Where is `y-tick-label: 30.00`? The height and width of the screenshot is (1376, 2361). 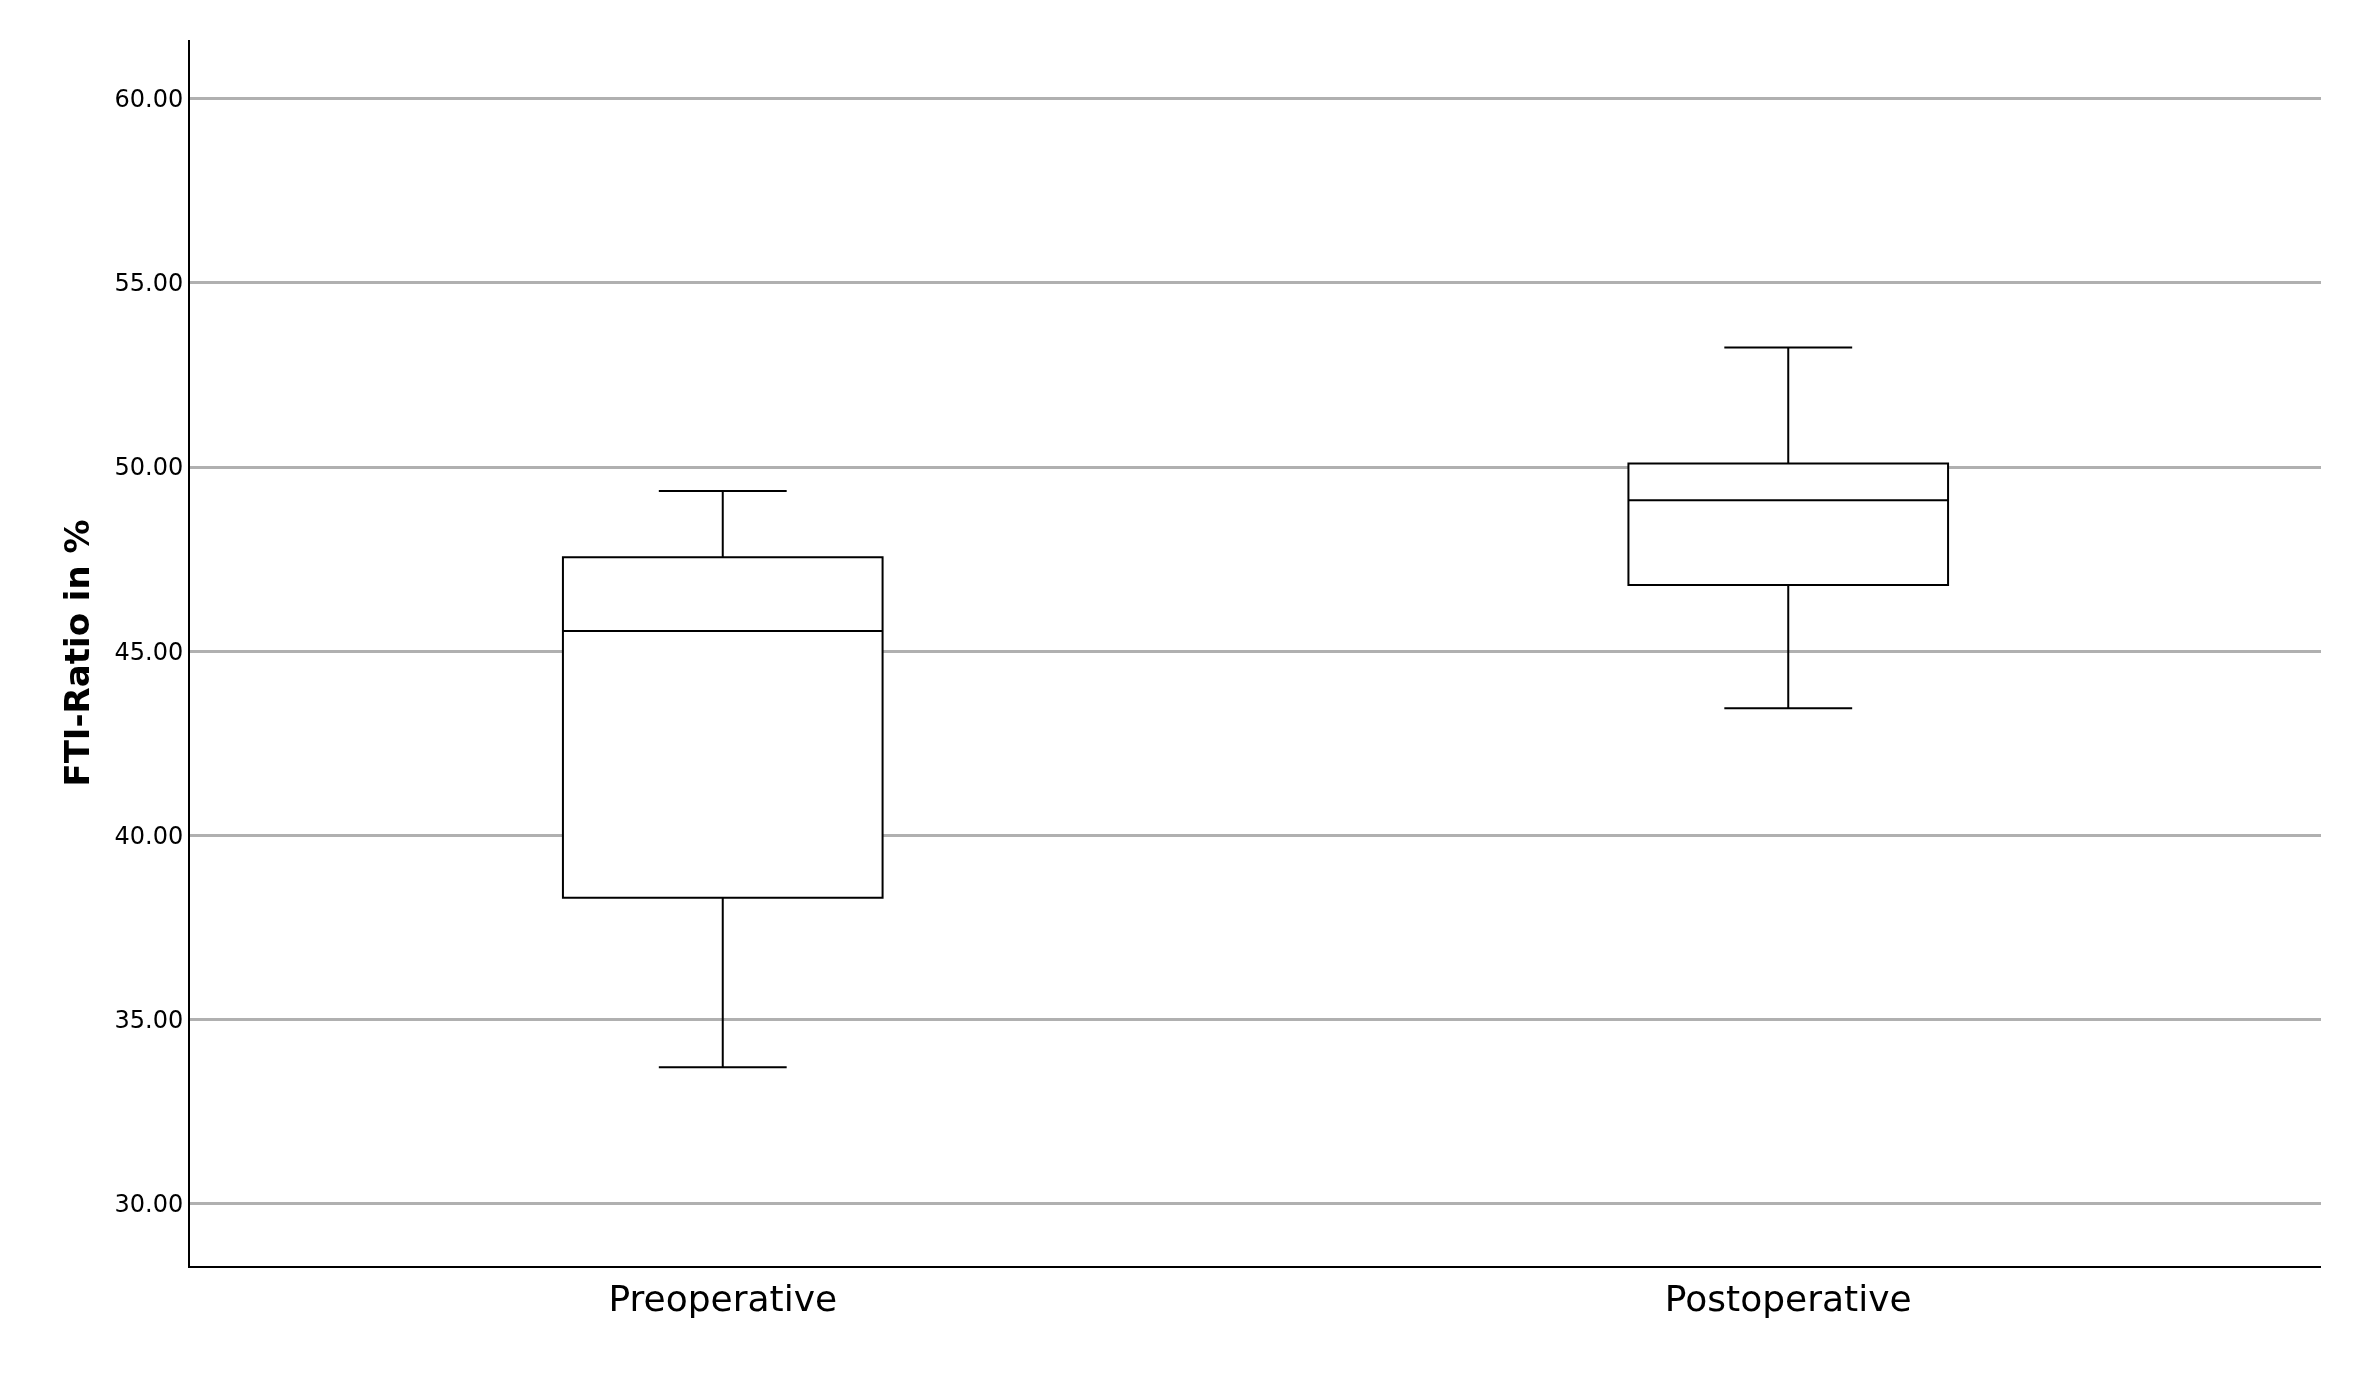
y-tick-label: 30.00 is located at coordinates (149, 1203).